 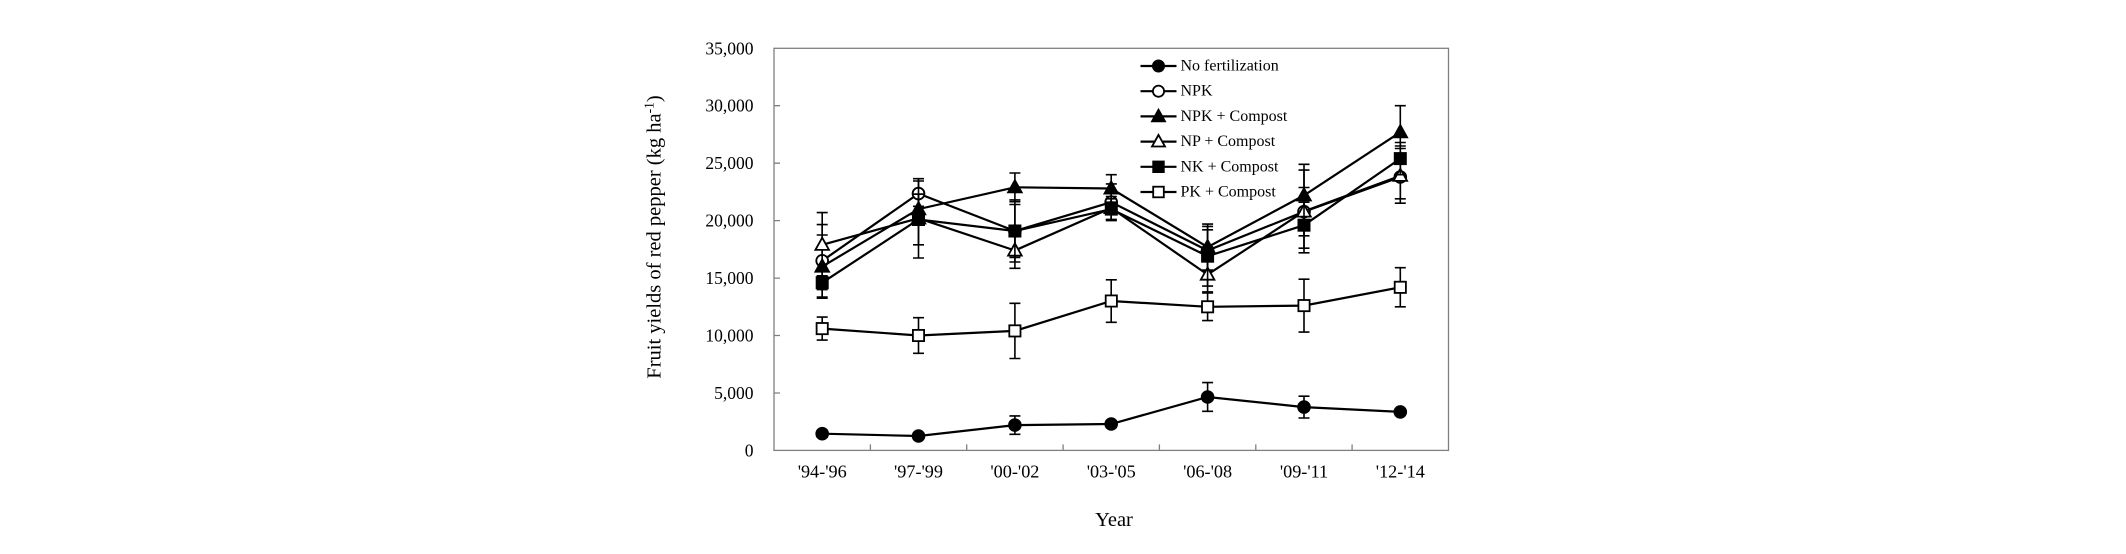 I want to click on svg-text: NP + Compost, so click(x=1228, y=141).